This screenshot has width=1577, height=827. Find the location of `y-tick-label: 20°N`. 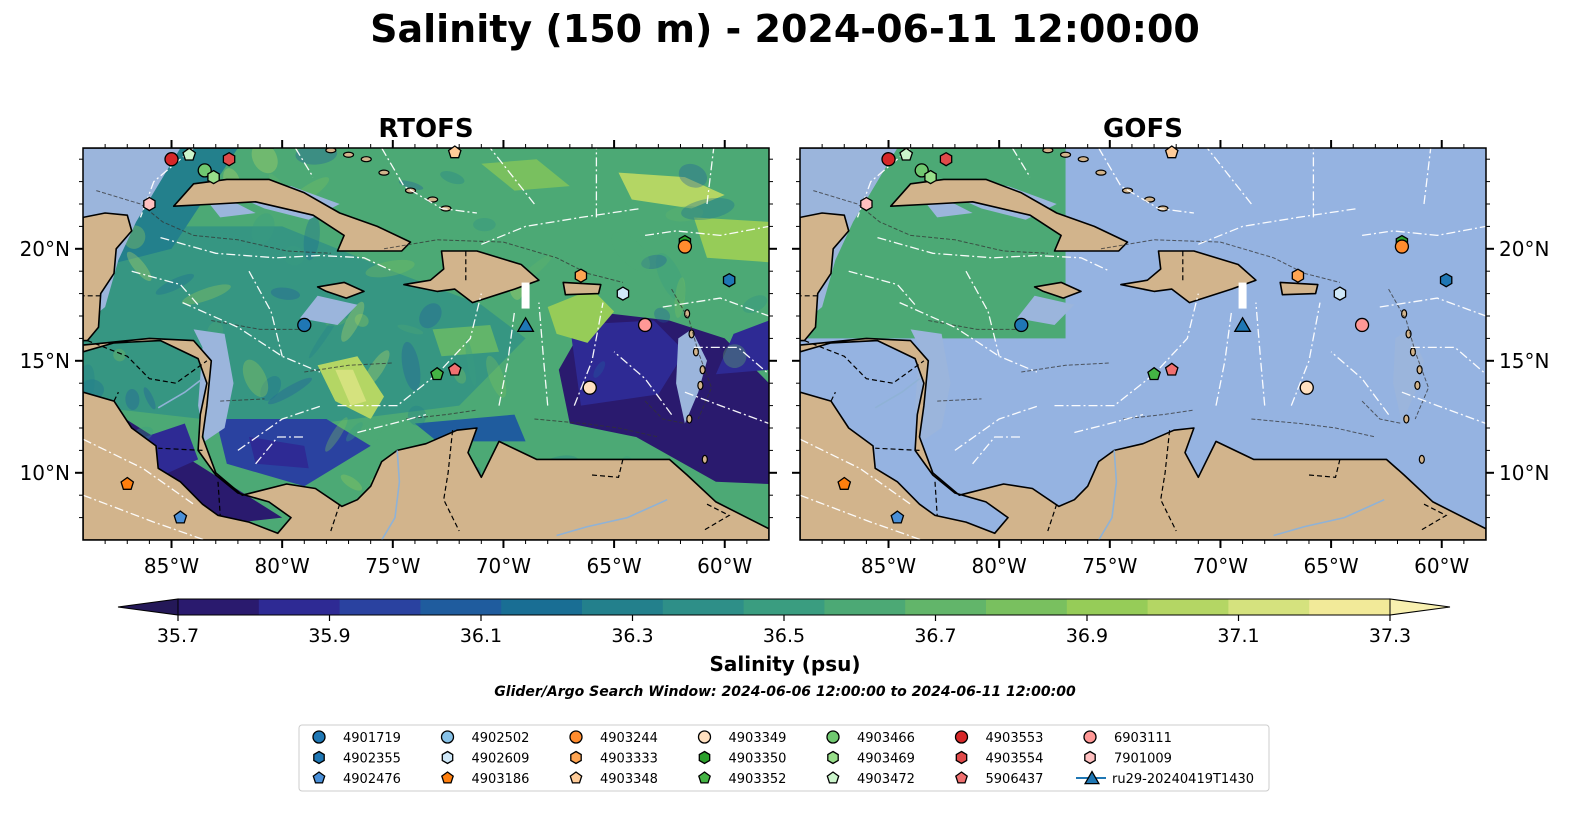

y-tick-label: 20°N is located at coordinates (1524, 249).